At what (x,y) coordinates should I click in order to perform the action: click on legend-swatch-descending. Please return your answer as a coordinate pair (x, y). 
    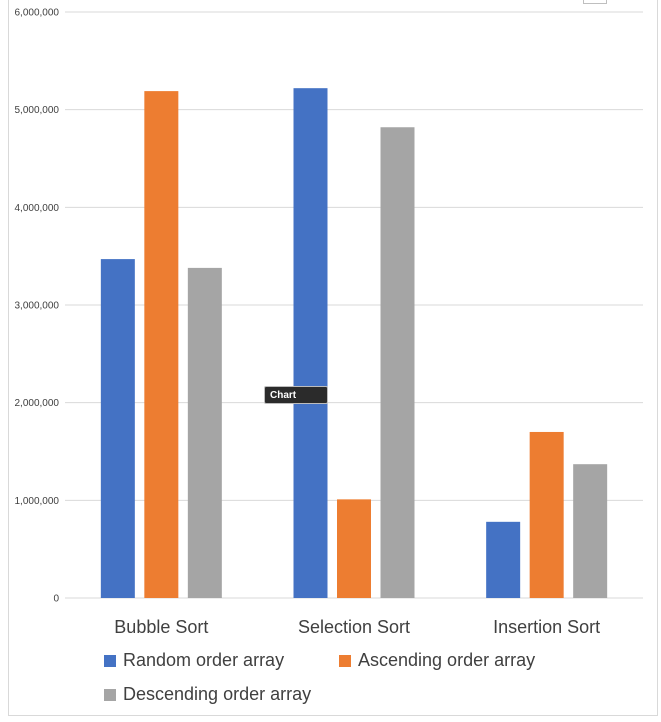
    Looking at the image, I should click on (110, 694).